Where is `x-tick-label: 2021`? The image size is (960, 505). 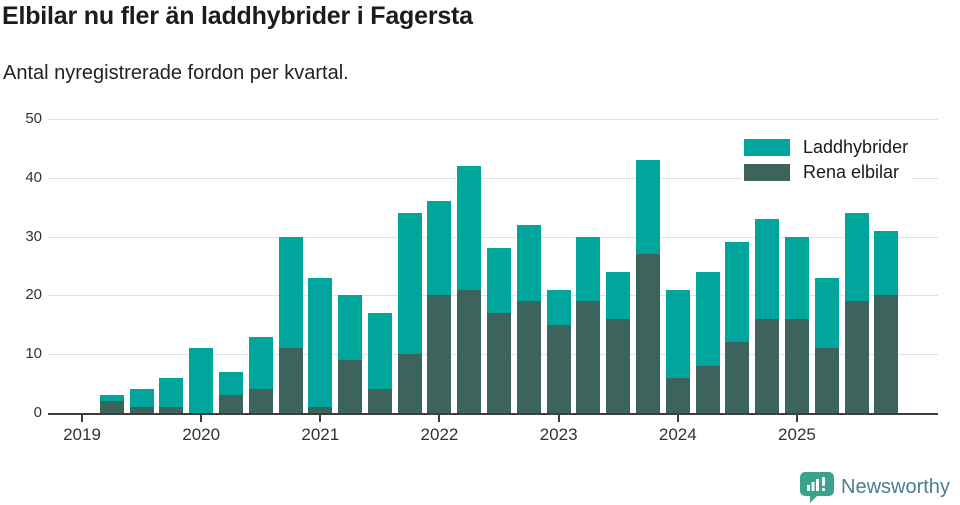 x-tick-label: 2021 is located at coordinates (320, 434).